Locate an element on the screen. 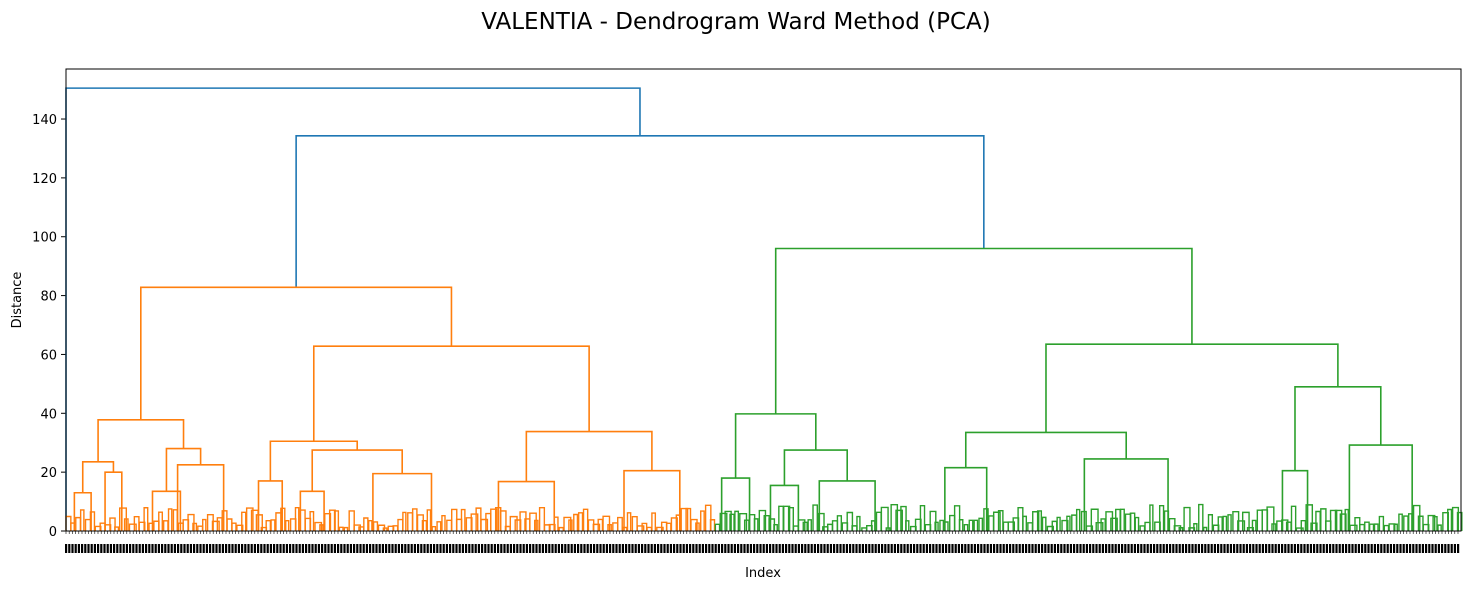 The image size is (1473, 592). leaf-fuzz is located at coordinates (764, 517).